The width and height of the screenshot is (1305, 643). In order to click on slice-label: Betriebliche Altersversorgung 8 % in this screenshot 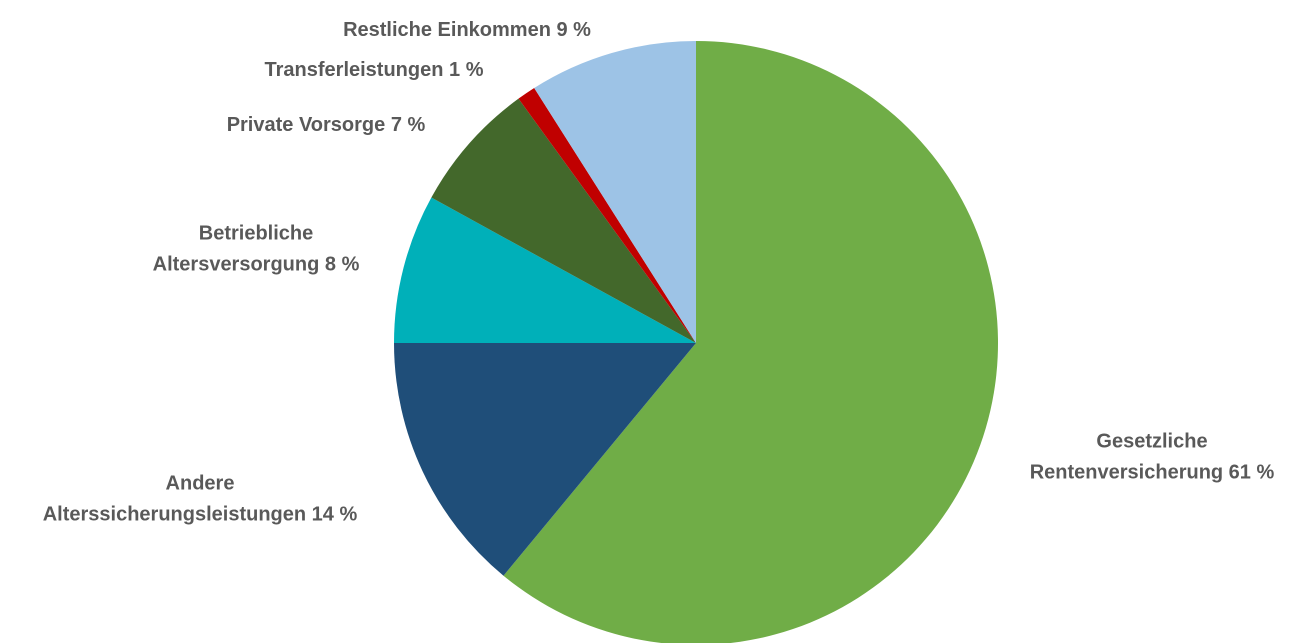, I will do `click(256, 249)`.